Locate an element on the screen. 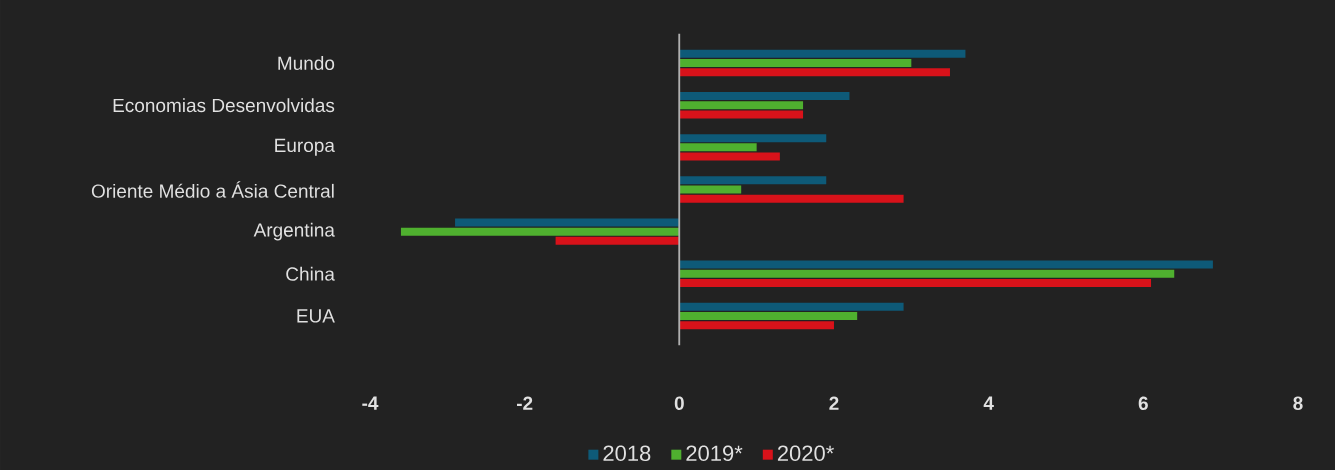  y-tick-label: Mundo is located at coordinates (306, 63).